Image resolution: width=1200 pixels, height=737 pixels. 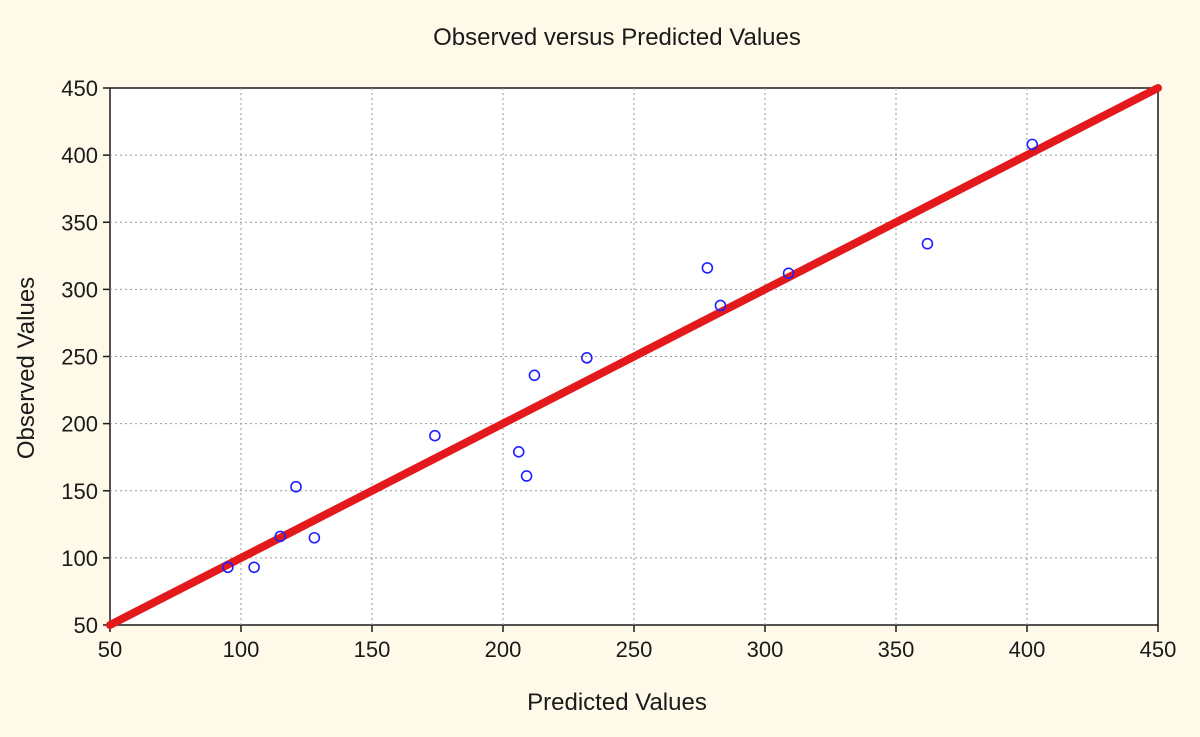 I want to click on x-tick-label: 300, so click(x=765, y=649).